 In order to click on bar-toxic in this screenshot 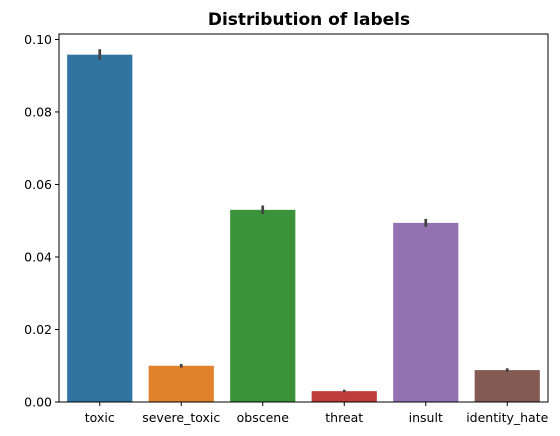, I will do `click(100, 228)`.